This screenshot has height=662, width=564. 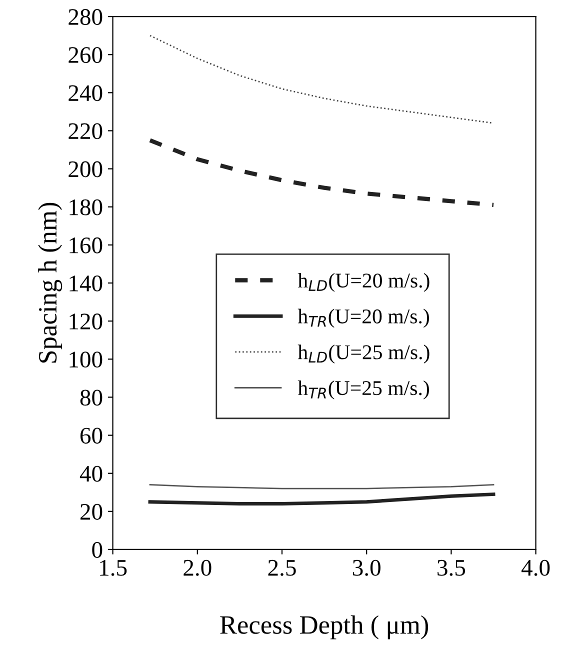 I want to click on x-tick-label: 3.0, so click(x=366, y=568).